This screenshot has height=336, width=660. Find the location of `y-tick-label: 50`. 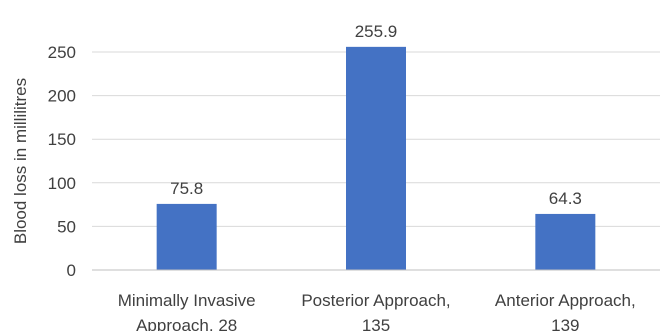

y-tick-label: 50 is located at coordinates (66, 226).